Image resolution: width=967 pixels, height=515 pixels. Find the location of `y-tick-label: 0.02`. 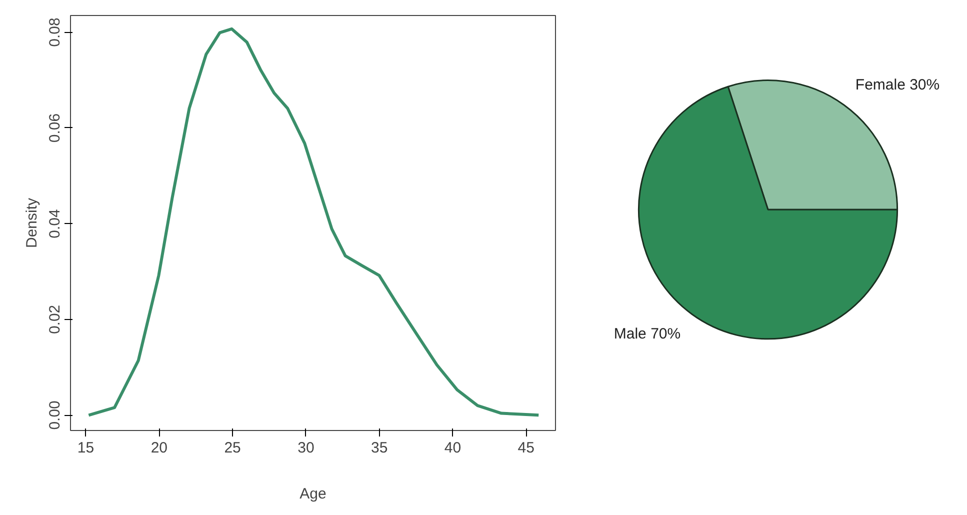

y-tick-label: 0.02 is located at coordinates (55, 319).